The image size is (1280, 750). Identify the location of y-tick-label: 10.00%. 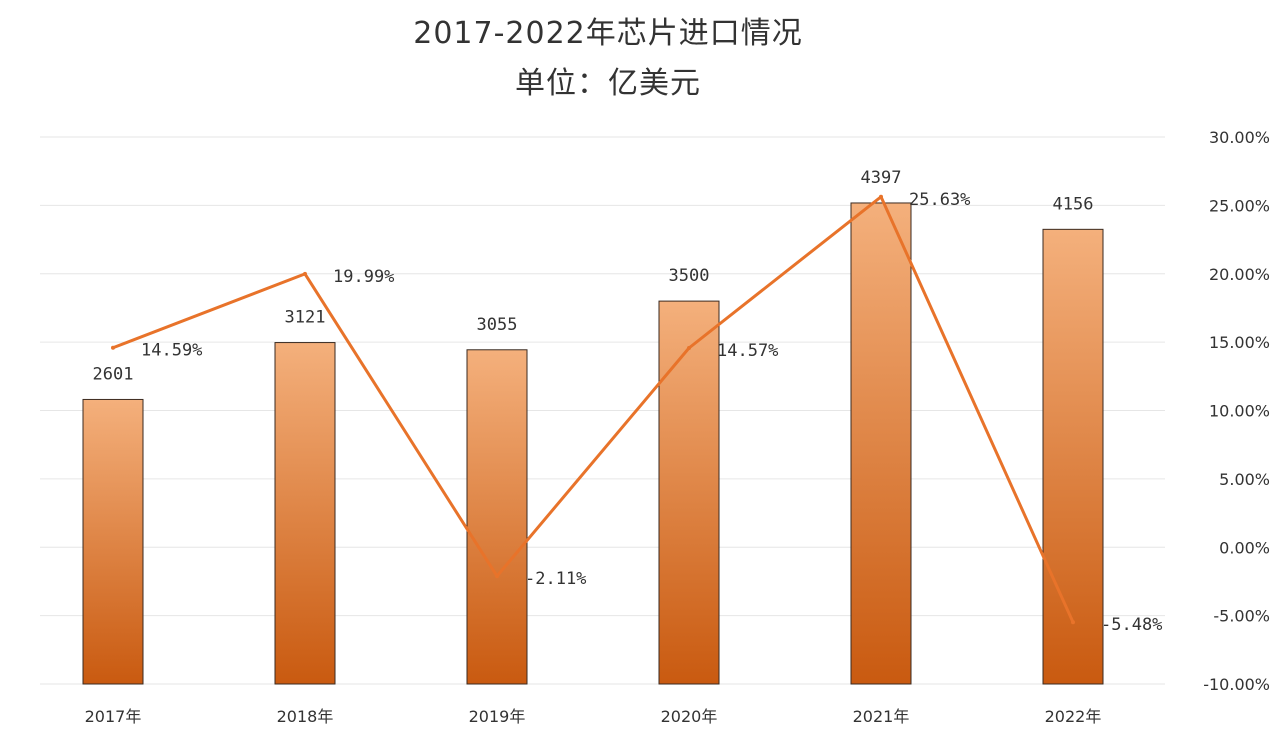
(1239, 411).